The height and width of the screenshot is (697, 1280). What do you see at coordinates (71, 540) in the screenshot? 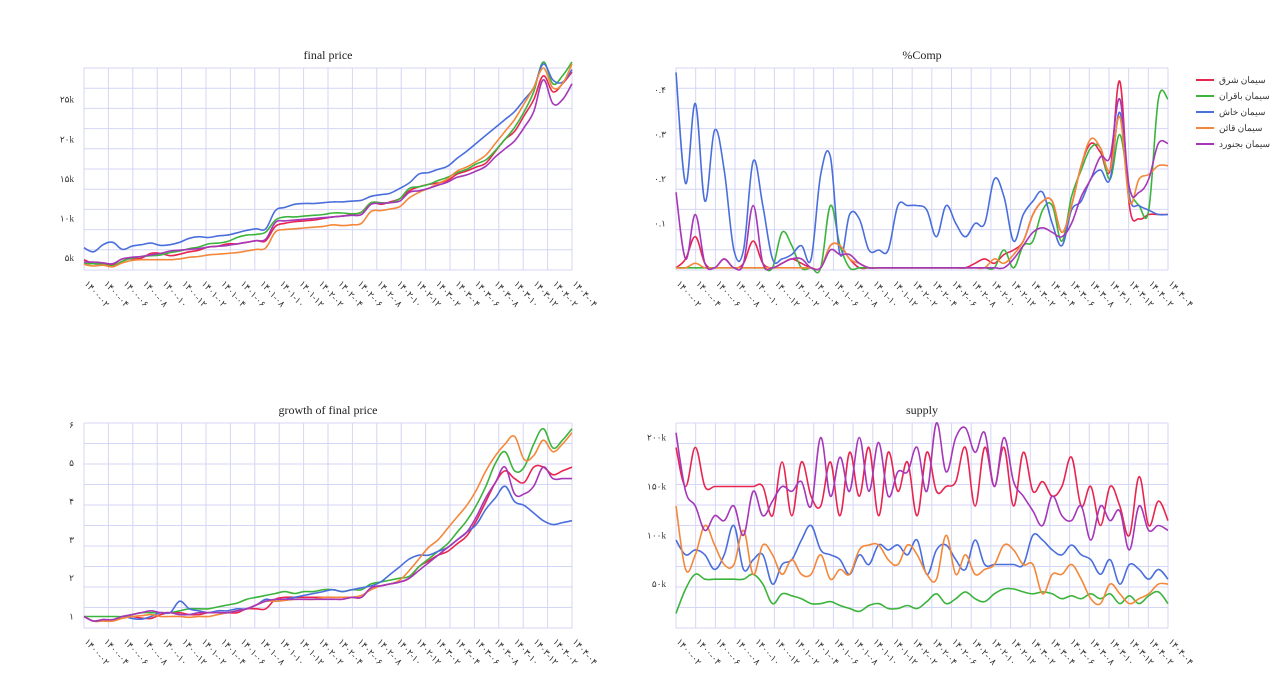
I see `y-tick-label: ۳` at bounding box center [71, 540].